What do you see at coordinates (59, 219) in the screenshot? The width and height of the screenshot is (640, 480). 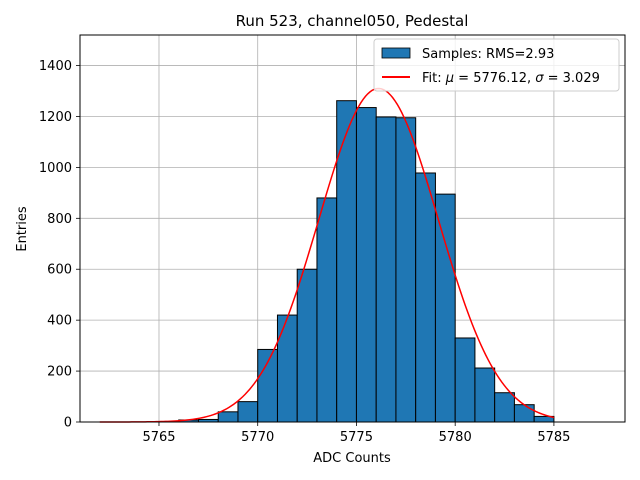 I see `y-tick-label: 800` at bounding box center [59, 219].